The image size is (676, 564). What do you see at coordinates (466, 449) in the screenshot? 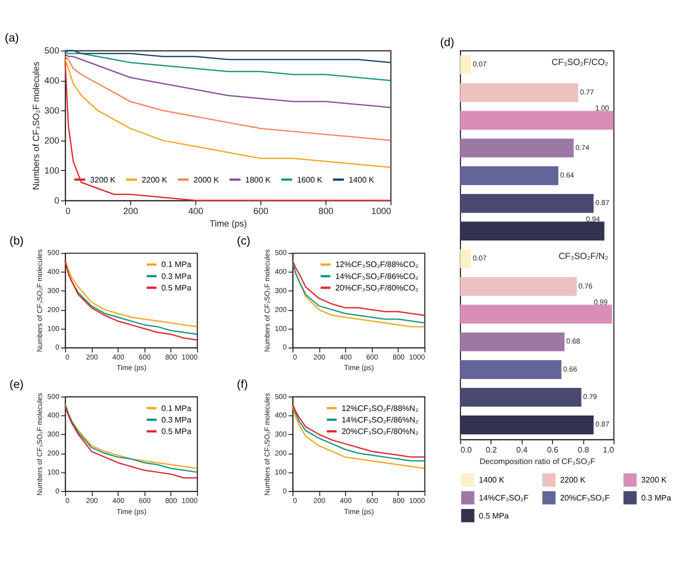
I see `x-tick-label: 0.0` at bounding box center [466, 449].